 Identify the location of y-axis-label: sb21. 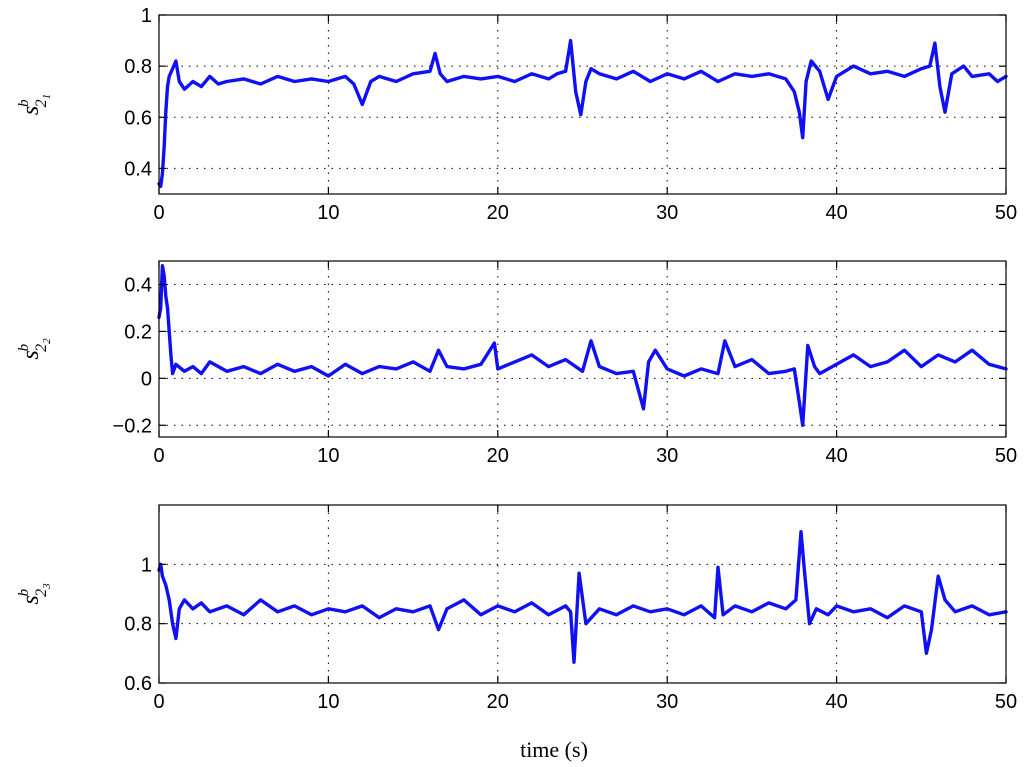
(34, 104).